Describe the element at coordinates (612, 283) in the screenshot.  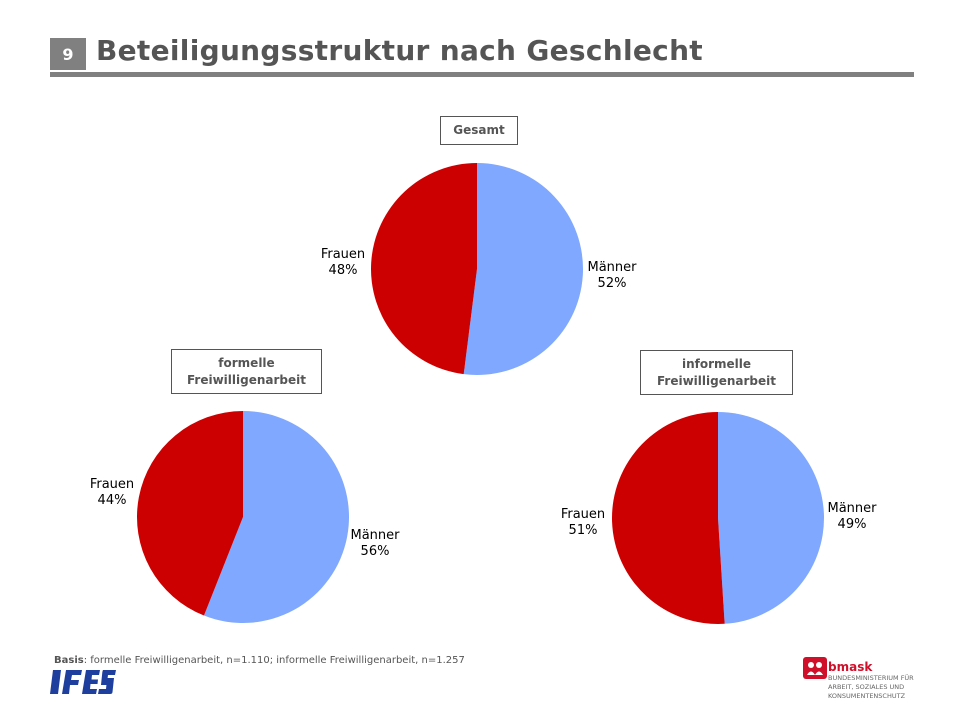
I see `pie-label-value: 52%` at that location.